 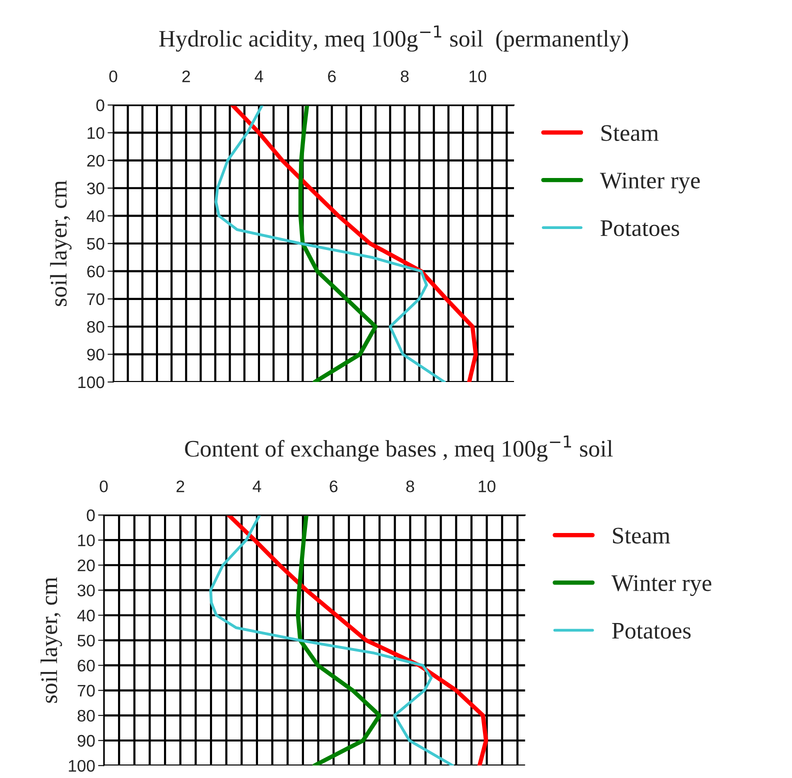 I want to click on chart-title: Hydrolic acidity, meq 100g$^{−1}$ soil (permanently), so click(x=393, y=38).